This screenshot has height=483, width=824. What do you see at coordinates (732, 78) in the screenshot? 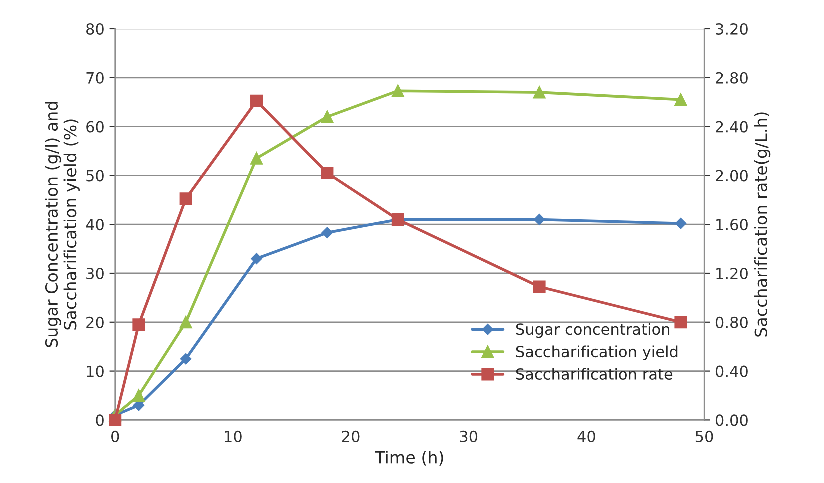
I see `y2-tick-label: 2.80` at bounding box center [732, 78].